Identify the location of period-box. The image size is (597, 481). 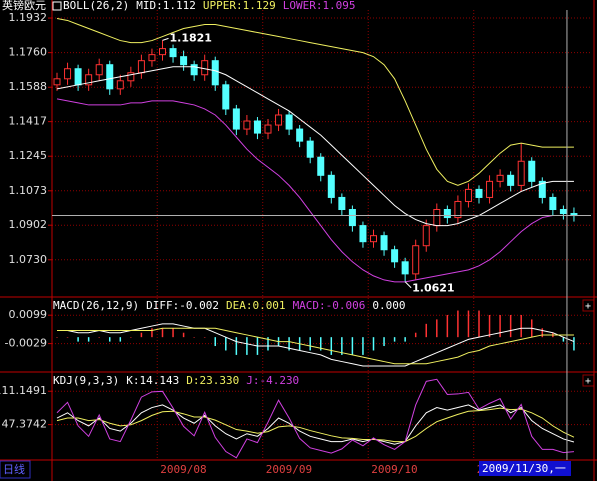
(15, 469).